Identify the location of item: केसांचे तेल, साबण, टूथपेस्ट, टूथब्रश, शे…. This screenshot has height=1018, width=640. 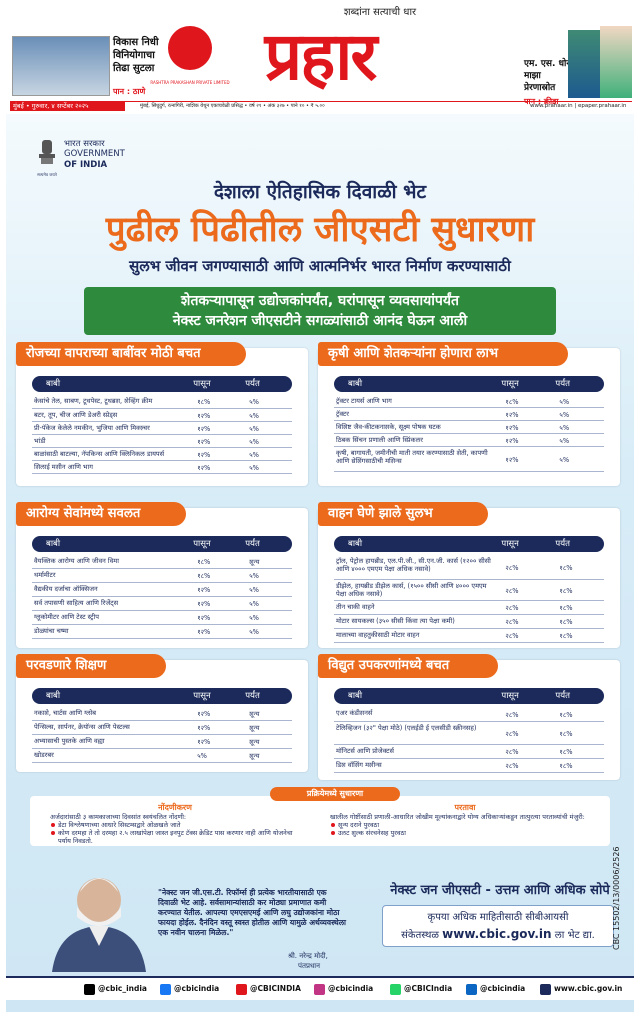
(93, 401).